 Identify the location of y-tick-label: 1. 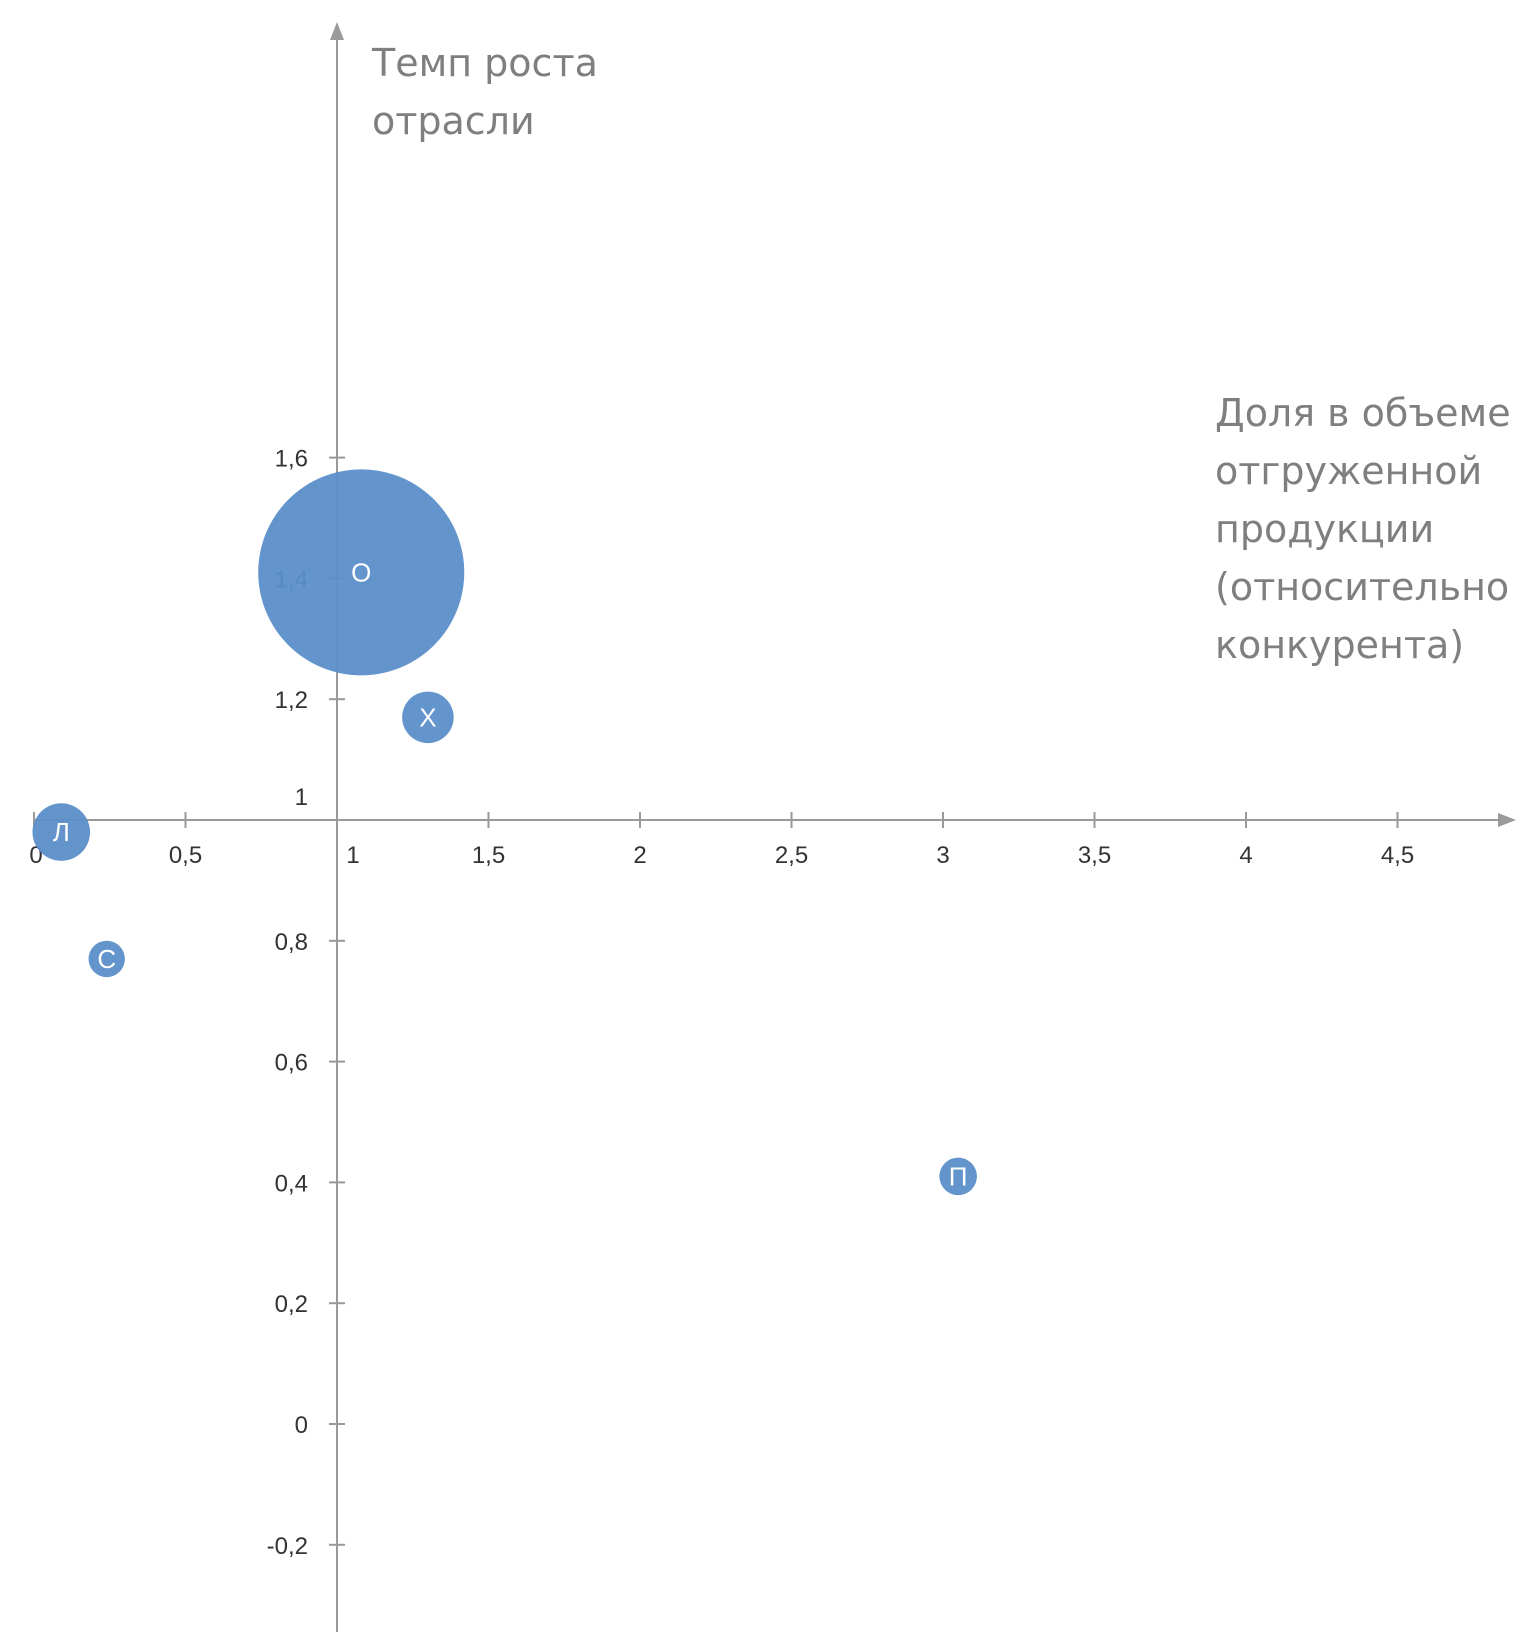
(301, 797).